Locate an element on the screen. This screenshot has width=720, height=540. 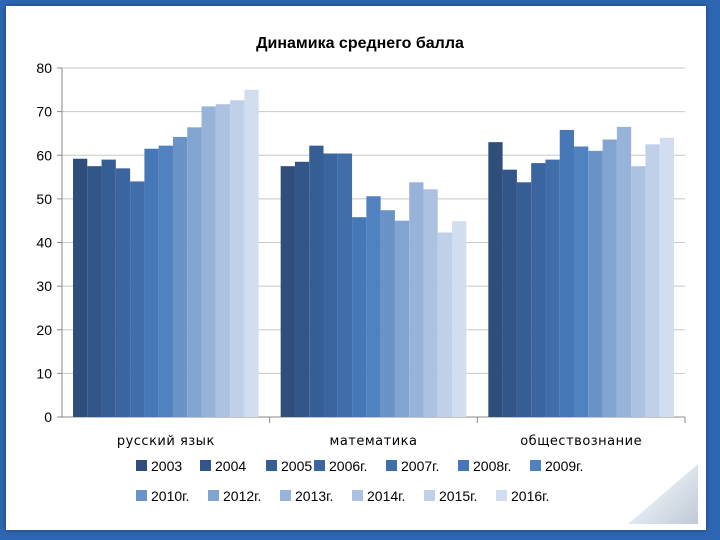
legend-label: 2013г. is located at coordinates (314, 496).